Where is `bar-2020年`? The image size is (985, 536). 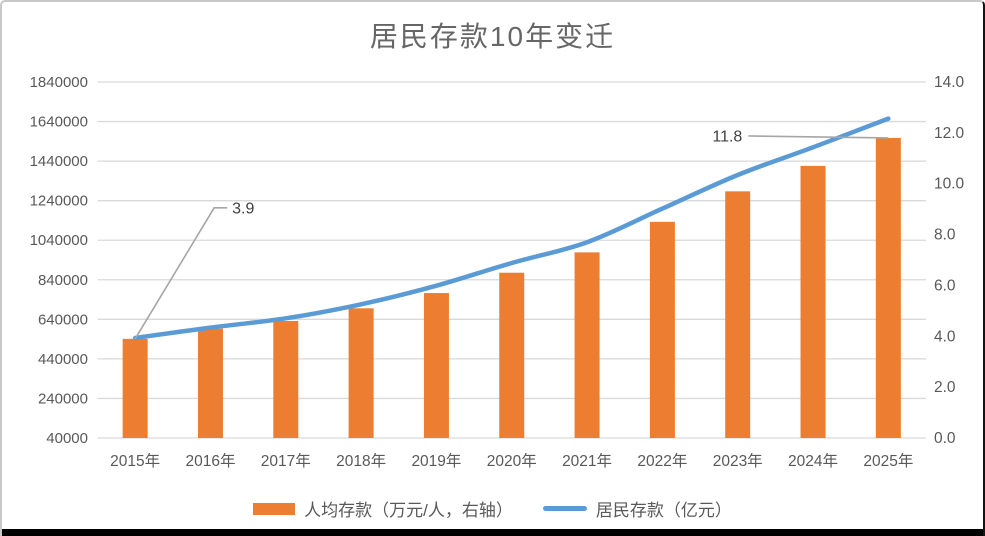
bar-2020年 is located at coordinates (512, 355).